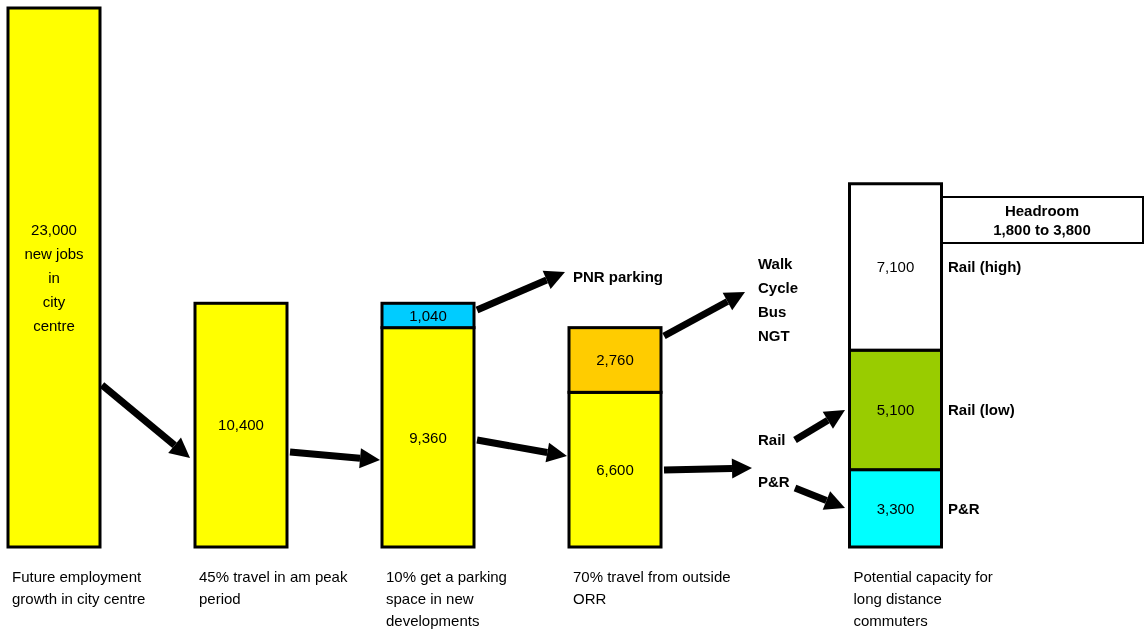 The image size is (1146, 638). Describe the element at coordinates (895, 508) in the screenshot. I see `data-label: 3,300` at that location.